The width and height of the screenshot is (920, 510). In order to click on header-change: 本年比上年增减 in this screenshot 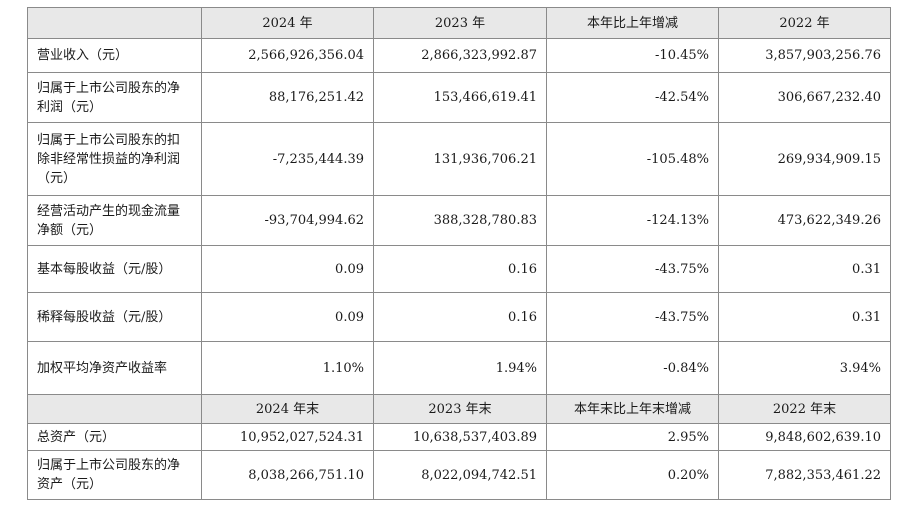, I will do `click(632, 23)`.